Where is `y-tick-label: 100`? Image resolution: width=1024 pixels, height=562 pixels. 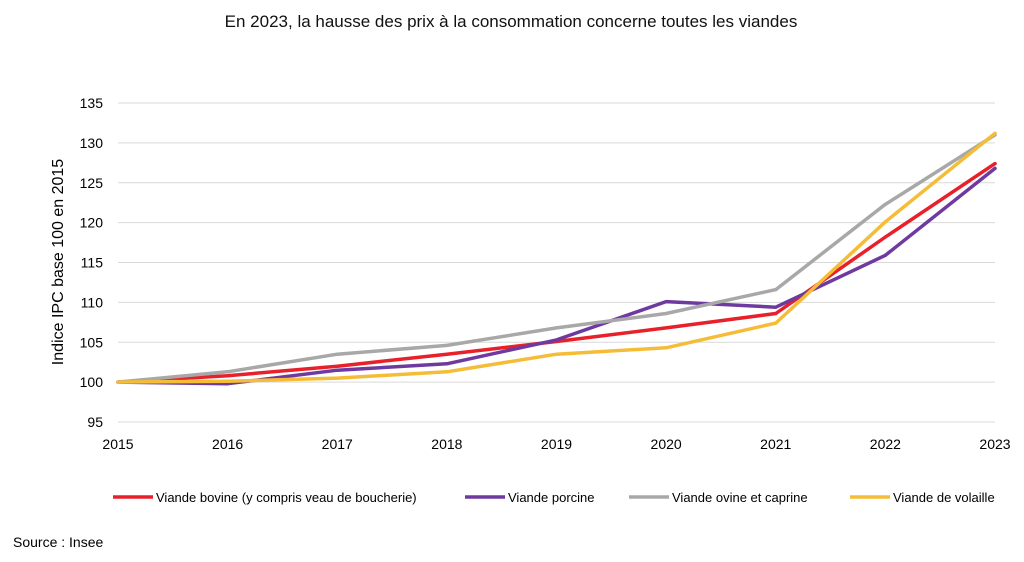 y-tick-label: 100 is located at coordinates (92, 382).